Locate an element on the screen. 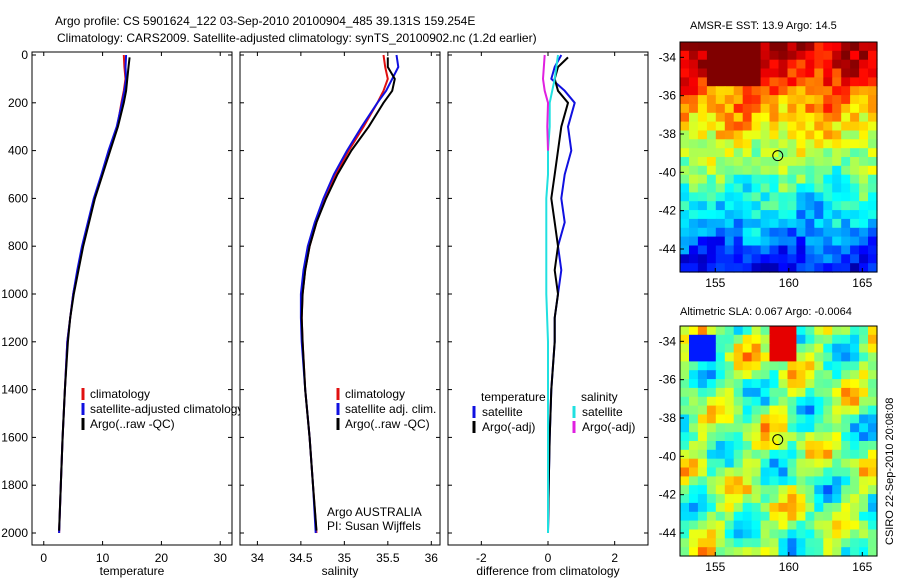 Image resolution: width=900 pixels, height=580 pixels. map-y-tick-label: -36 is located at coordinates (668, 380).